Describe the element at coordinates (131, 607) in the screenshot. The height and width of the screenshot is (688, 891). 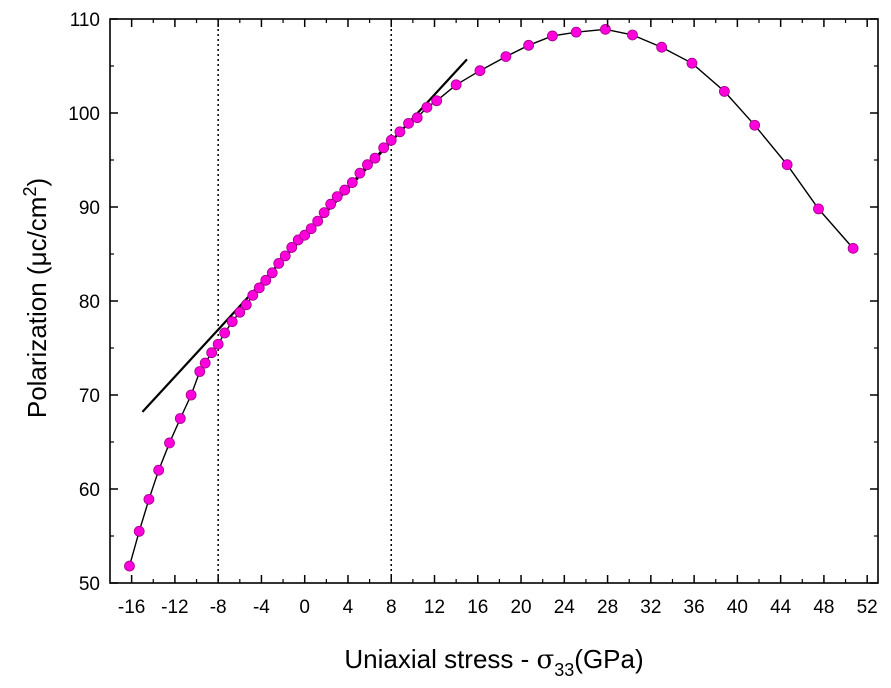
I see `x-tick-label: -16` at that location.